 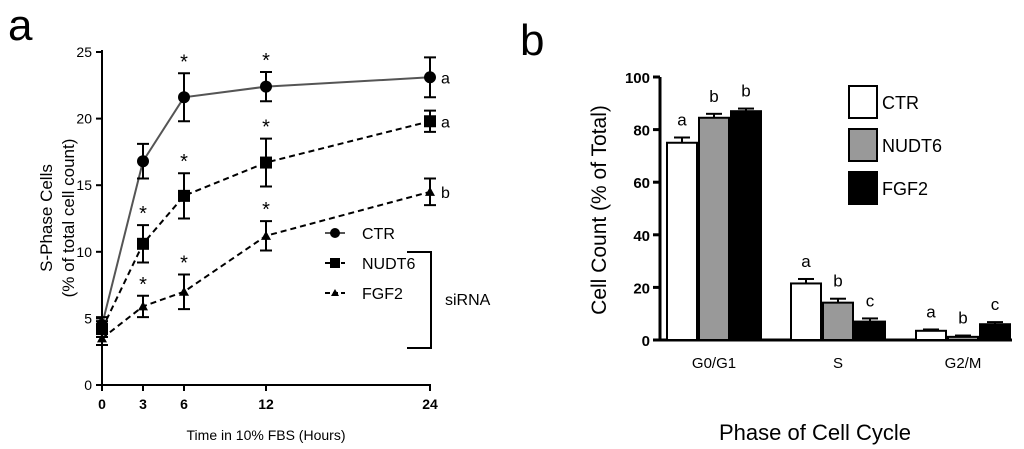 I want to click on bar-FGF2-S, so click(x=870, y=330).